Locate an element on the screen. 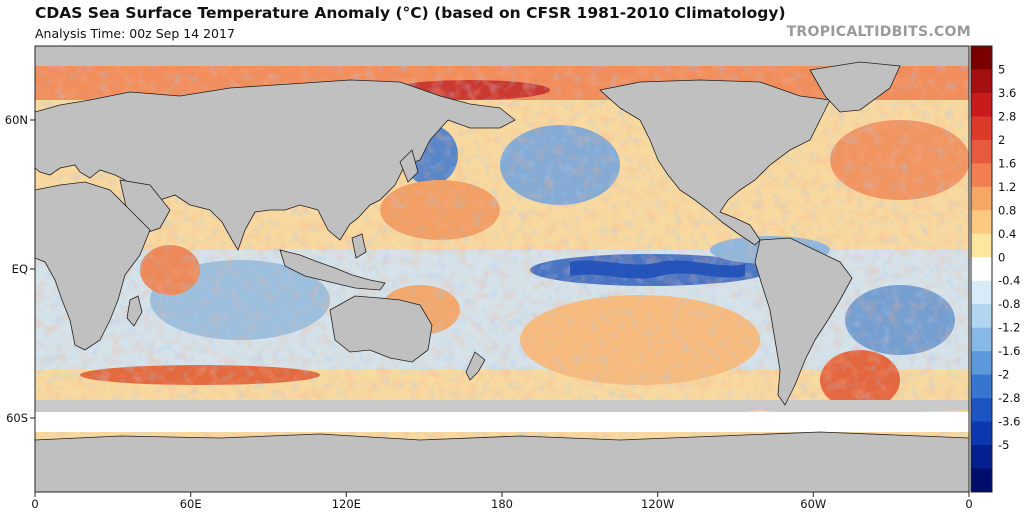 This screenshot has width=1024, height=512. new-zealand-land is located at coordinates (475, 366).